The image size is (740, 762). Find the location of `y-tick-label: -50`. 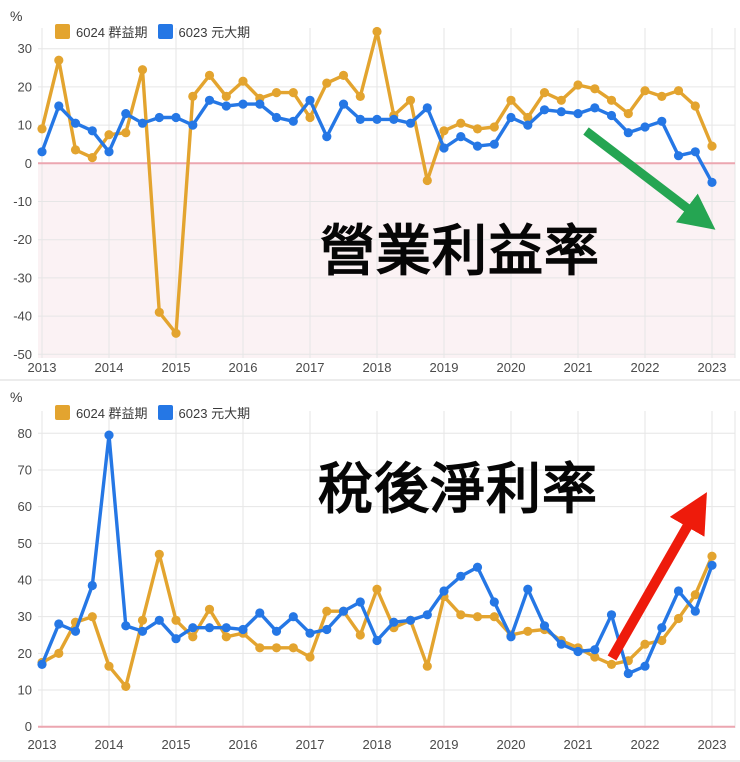

y-tick-label: -50 is located at coordinates (22, 354).